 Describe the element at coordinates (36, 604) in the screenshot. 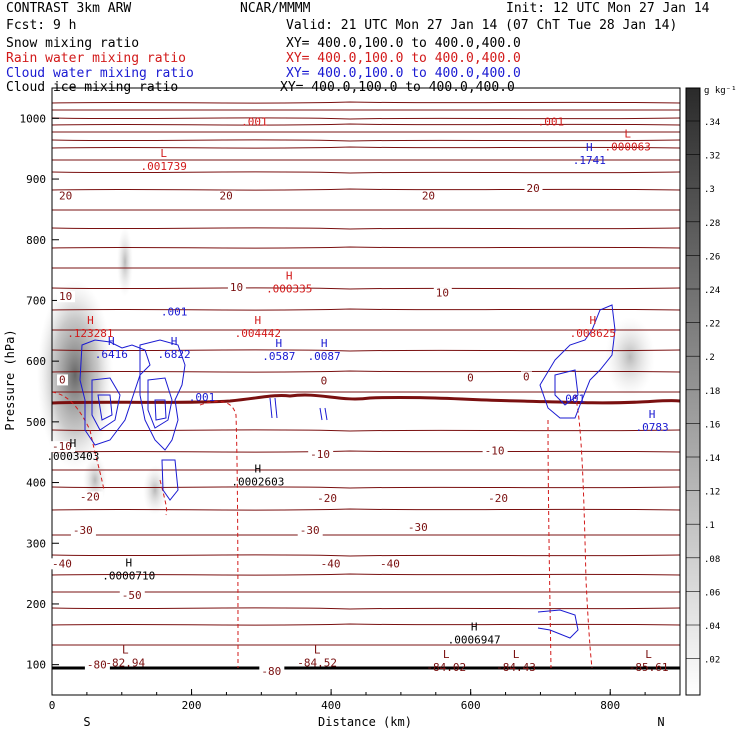

I see `y-tick-label: 200` at that location.